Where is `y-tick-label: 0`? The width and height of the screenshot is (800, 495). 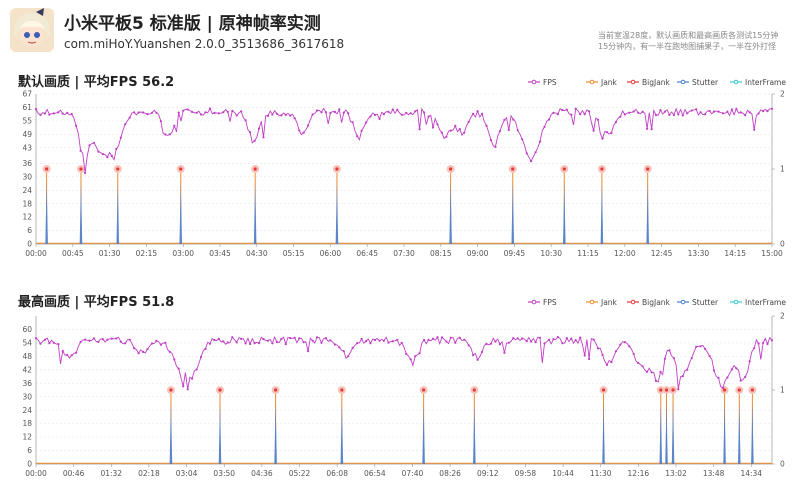 y-tick-label: 0 is located at coordinates (29, 464).